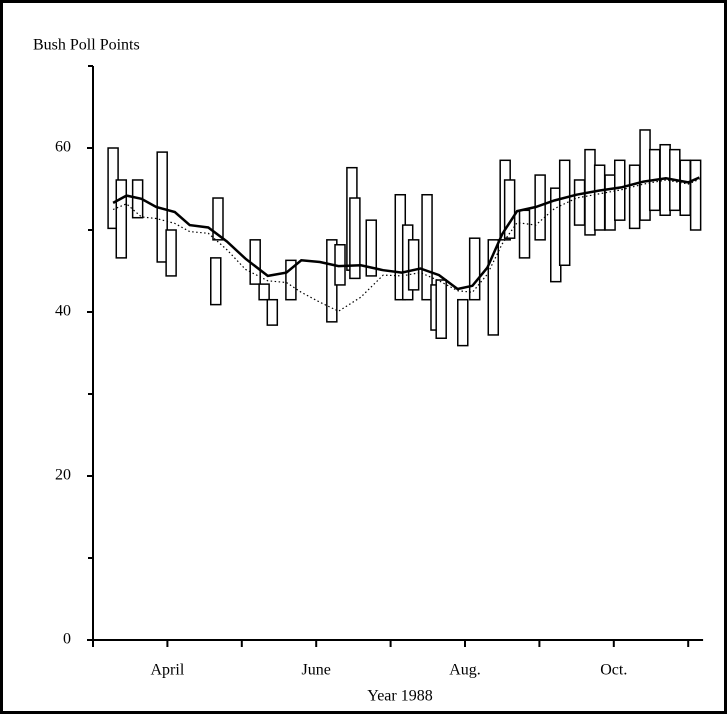 The width and height of the screenshot is (727, 714). Describe the element at coordinates (63, 147) in the screenshot. I see `y-tick-label: 60` at that location.